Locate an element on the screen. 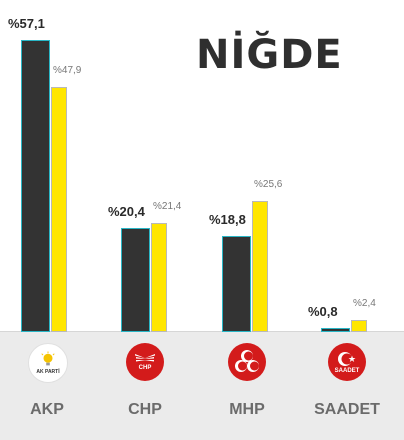  chart-title: NİĞDE is located at coordinates (269, 55).